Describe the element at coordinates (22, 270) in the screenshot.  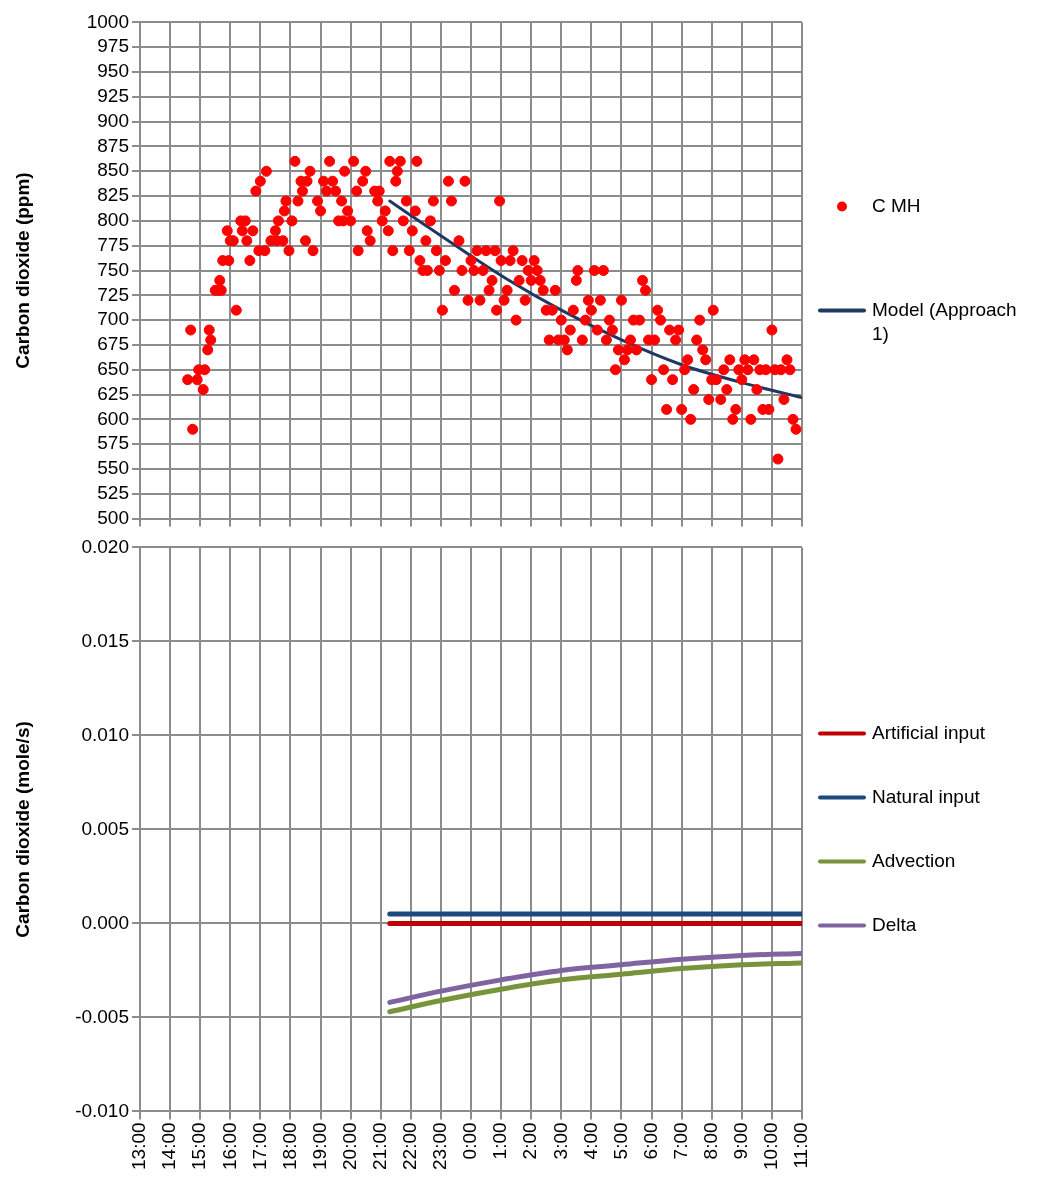
I see `y-axis-title: Carbon dioxide (ppm)` at that location.